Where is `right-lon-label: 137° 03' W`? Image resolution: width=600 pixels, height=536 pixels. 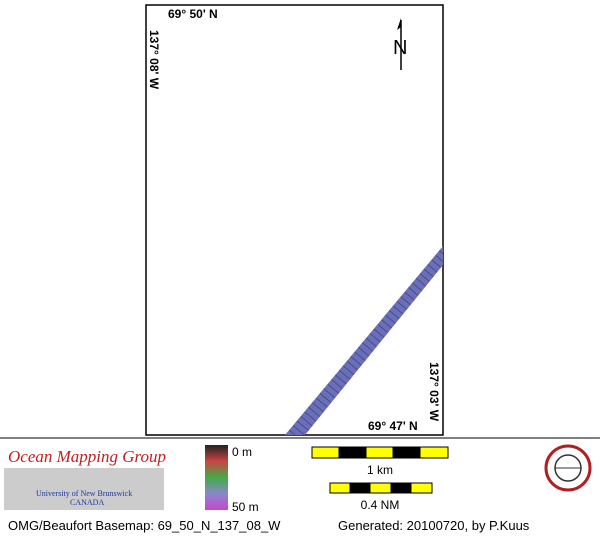 right-lon-label: 137° 03' W is located at coordinates (434, 392).